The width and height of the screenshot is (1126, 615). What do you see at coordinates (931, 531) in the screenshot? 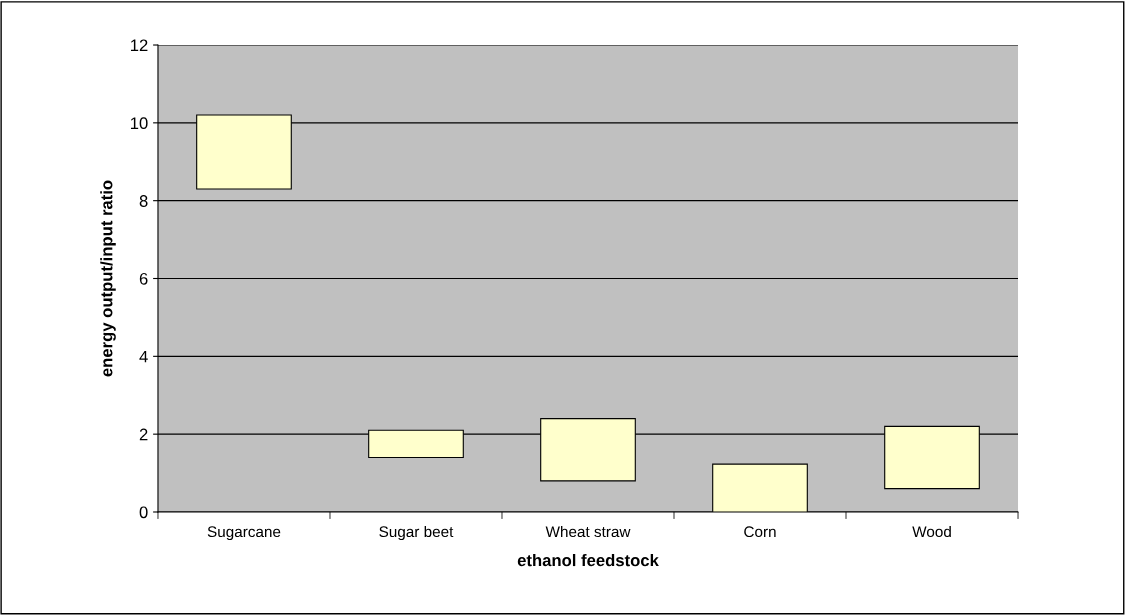
I see `x-tick-label: Wood` at bounding box center [931, 531].